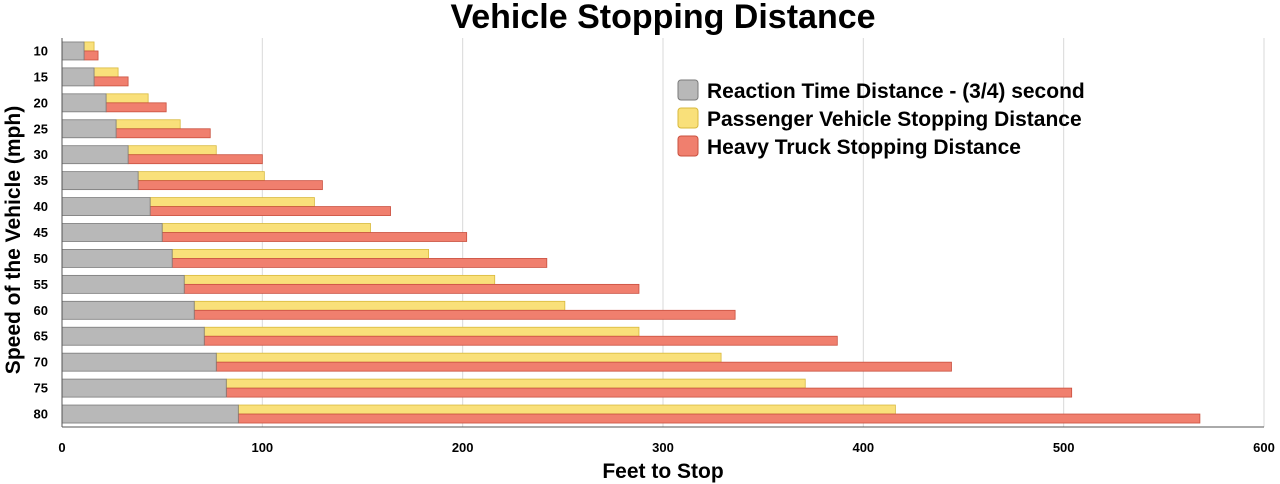 Image resolution: width=1280 pixels, height=484 pixels. I want to click on x-tick-label: 500, so click(1064, 447).